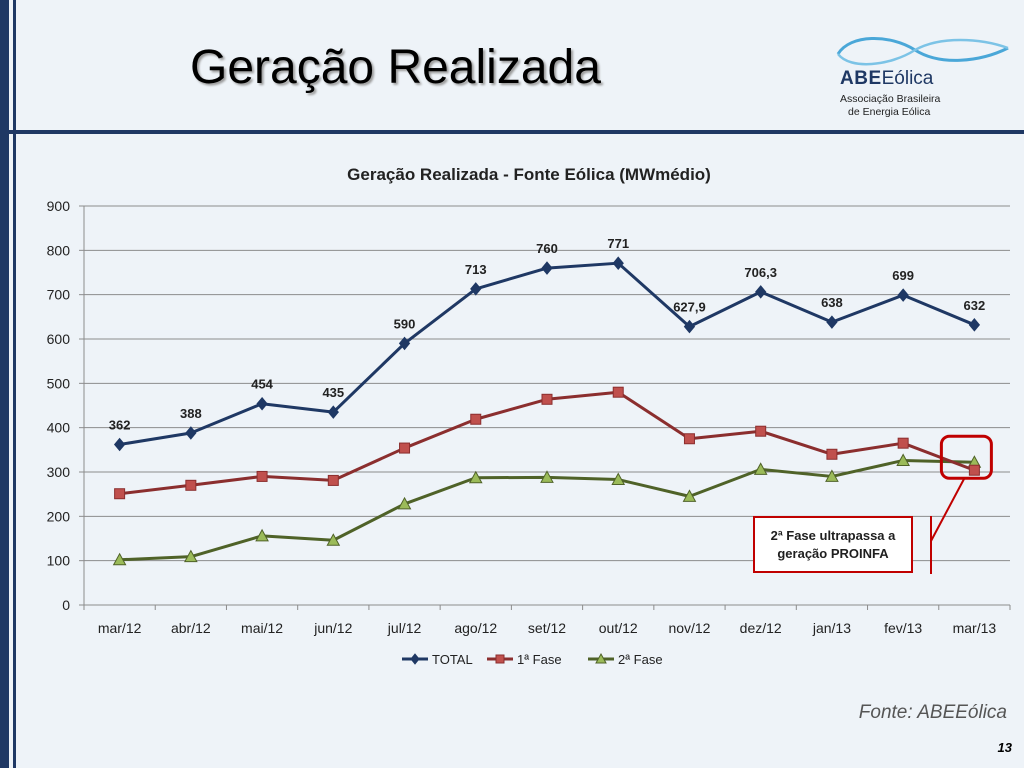  What do you see at coordinates (547, 248) in the screenshot?
I see `data-label: 760` at bounding box center [547, 248].